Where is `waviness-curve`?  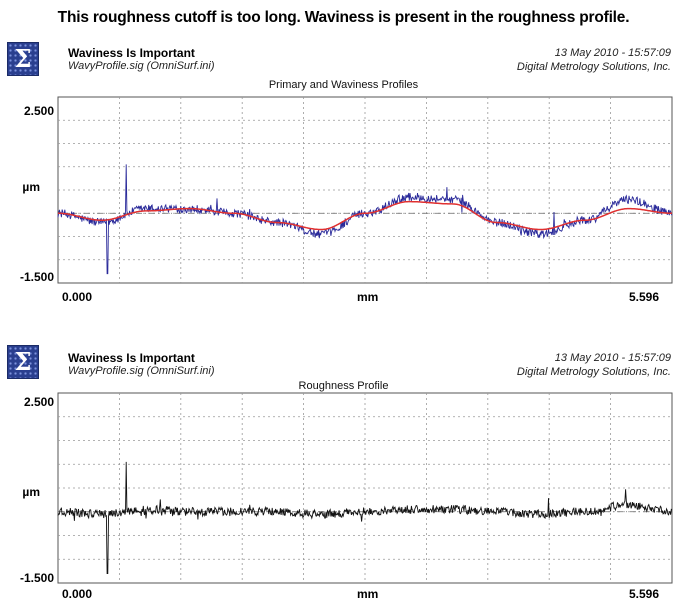 waviness-curve is located at coordinates (365, 215).